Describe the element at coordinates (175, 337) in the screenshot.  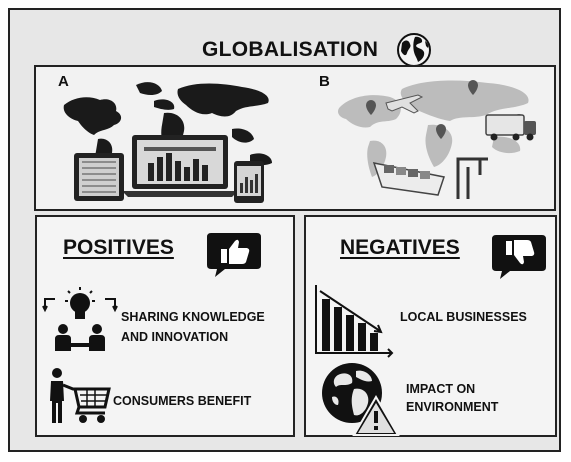
I see `positive-item-1-line2: AND INNOVATION` at that location.